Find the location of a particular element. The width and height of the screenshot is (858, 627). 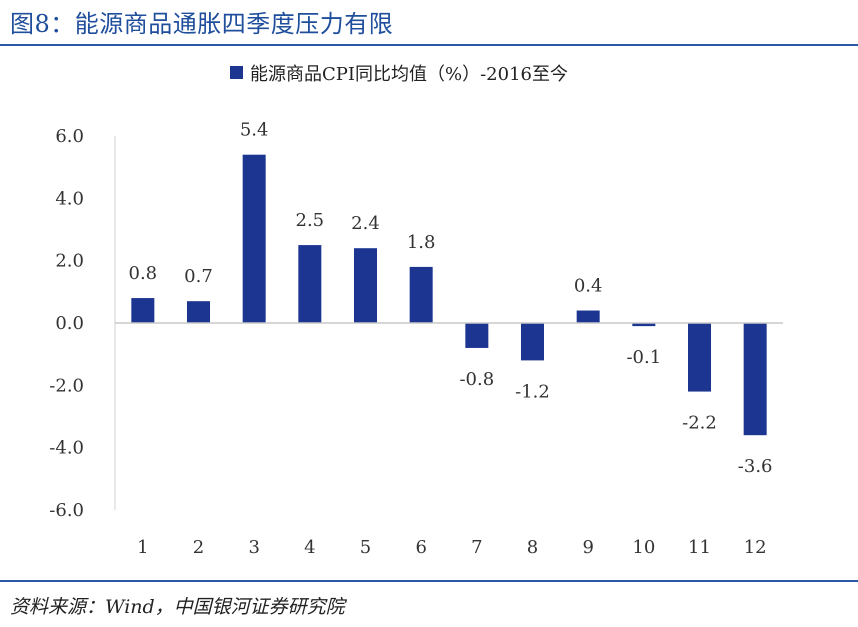

source-rule is located at coordinates (429, 581).